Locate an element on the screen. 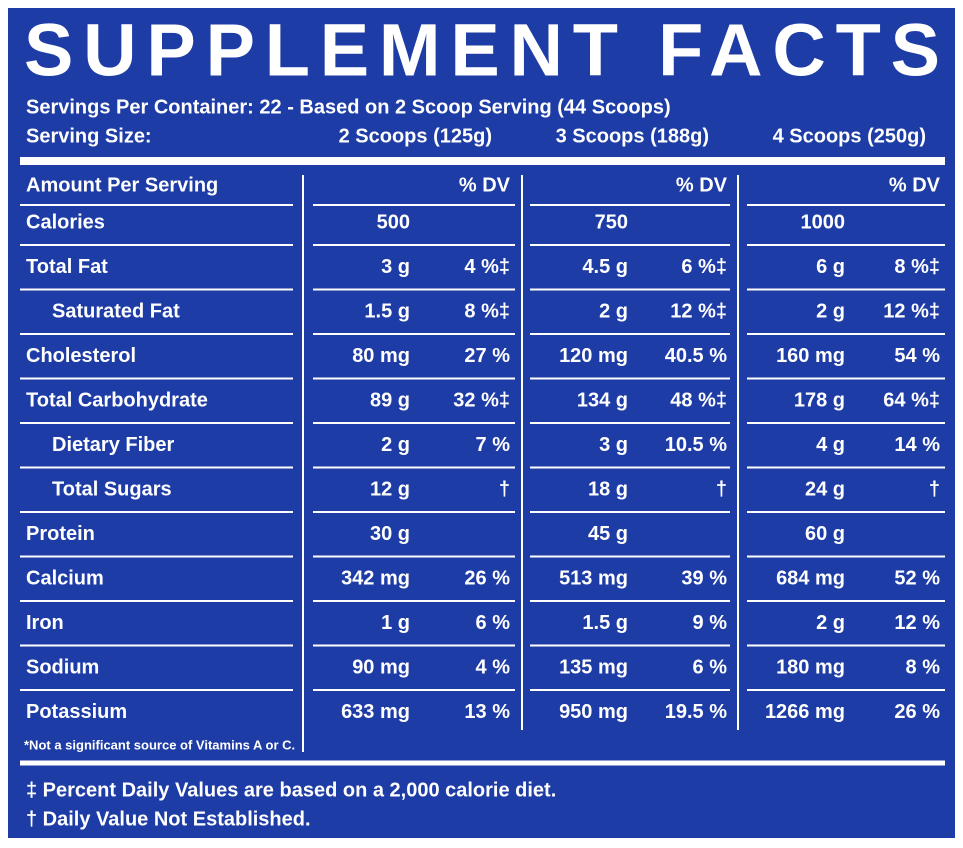 The height and width of the screenshot is (848, 963). daily-value: 13 % is located at coordinates (487, 712).